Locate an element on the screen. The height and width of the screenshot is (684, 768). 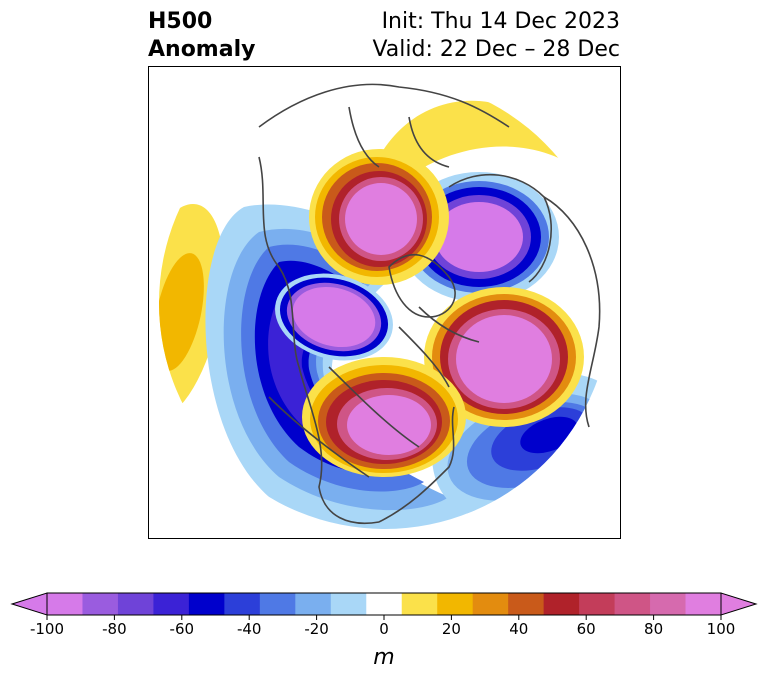
title-kind: Anomaly is located at coordinates (202, 49).